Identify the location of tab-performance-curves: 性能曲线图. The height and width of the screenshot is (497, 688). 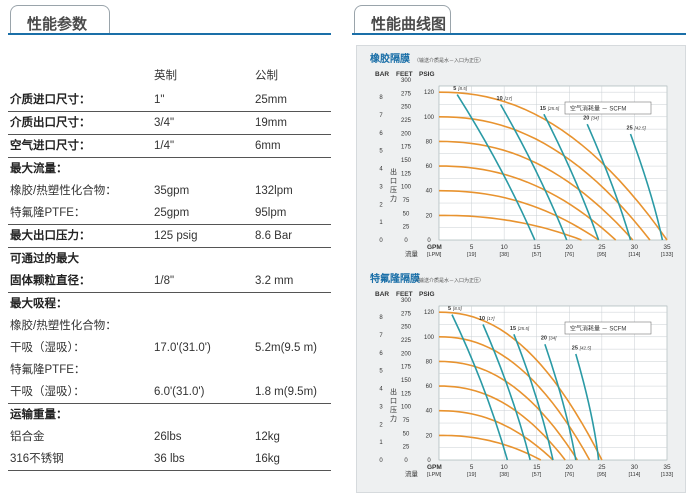
(402, 19).